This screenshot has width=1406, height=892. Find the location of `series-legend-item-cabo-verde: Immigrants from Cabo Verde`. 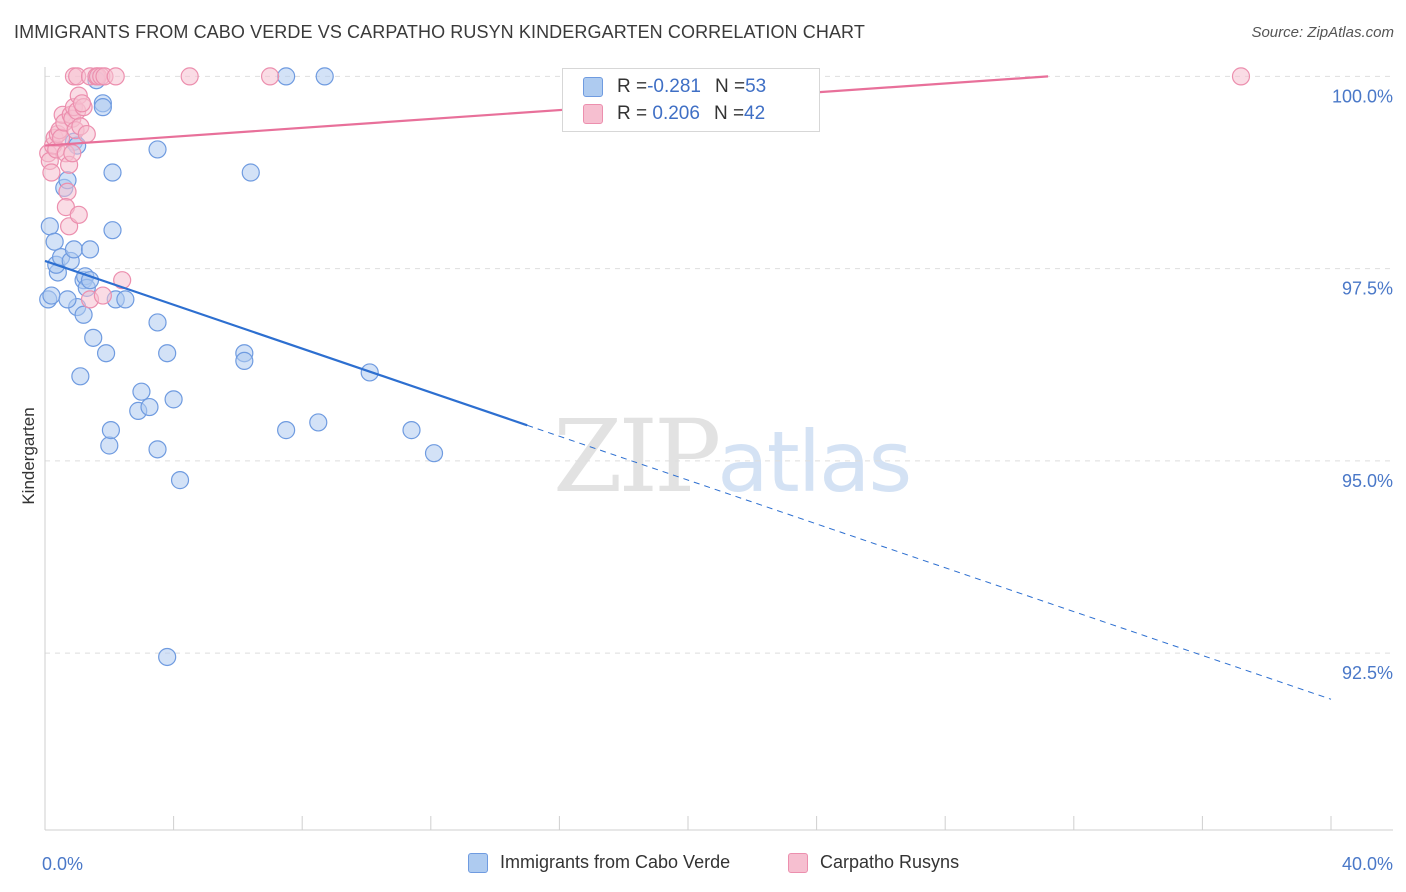

series-legend-item-cabo-verde: Immigrants from Cabo Verde is located at coordinates (599, 862).